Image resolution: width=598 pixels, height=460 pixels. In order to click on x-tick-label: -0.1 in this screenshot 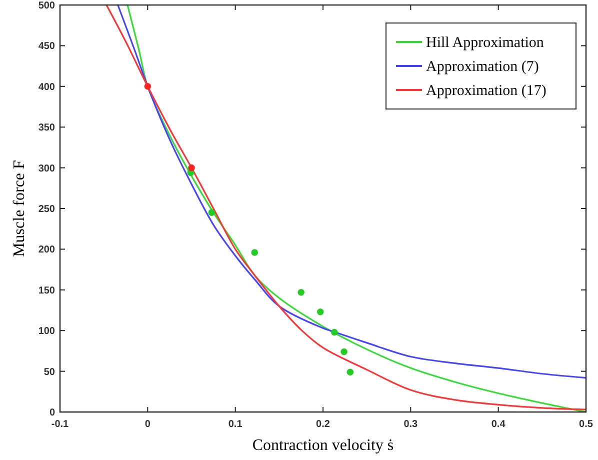, I will do `click(60, 424)`.